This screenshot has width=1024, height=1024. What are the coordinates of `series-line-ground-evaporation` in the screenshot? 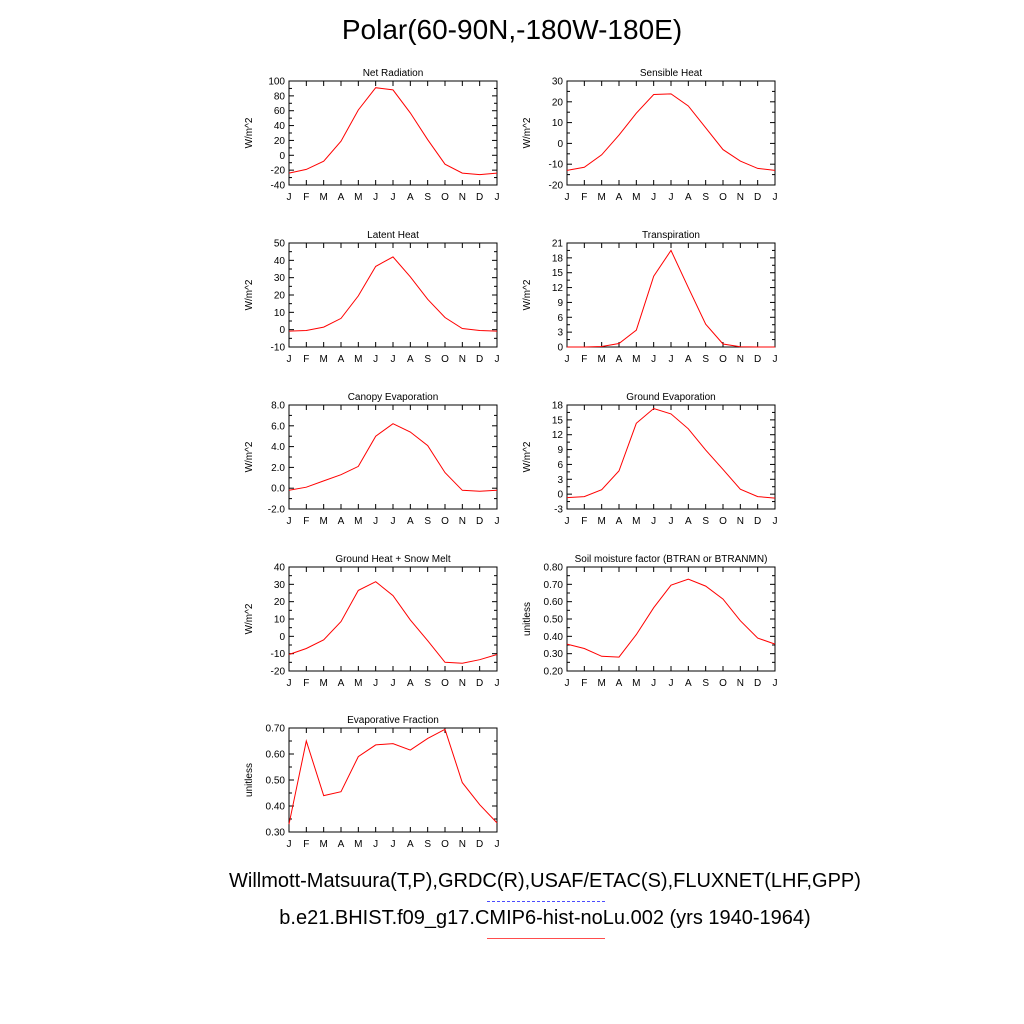 It's located at (671, 453).